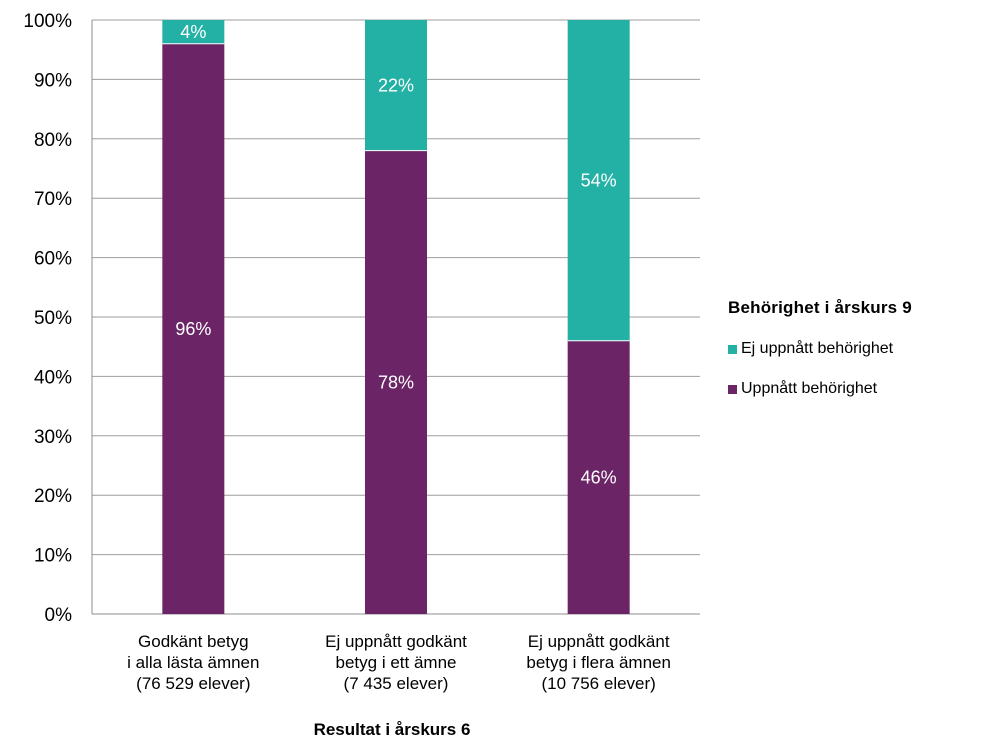  I want to click on y-axis-tick-labels: 0% 10% 20% 30% 40% 50% 60% 70% 80% 90% 100%, so click(47, 318).